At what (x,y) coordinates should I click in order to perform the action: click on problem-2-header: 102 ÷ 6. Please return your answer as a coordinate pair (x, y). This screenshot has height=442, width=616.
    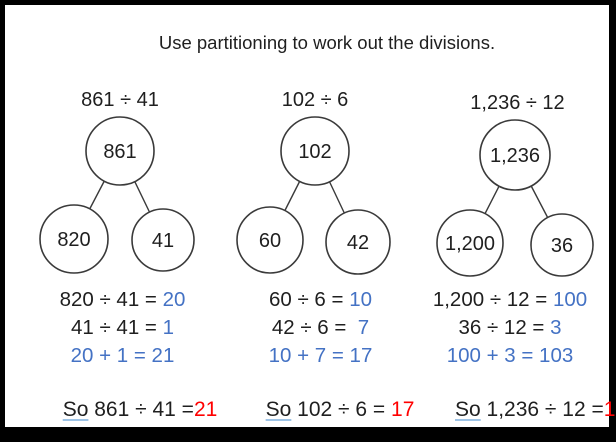
    Looking at the image, I should click on (315, 100).